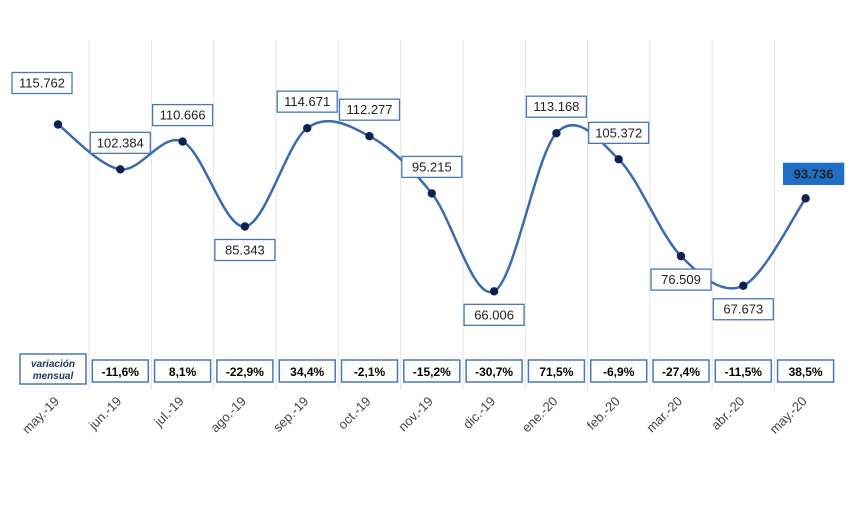 The height and width of the screenshot is (523, 854). I want to click on value-label-text: 85.343, so click(245, 249).